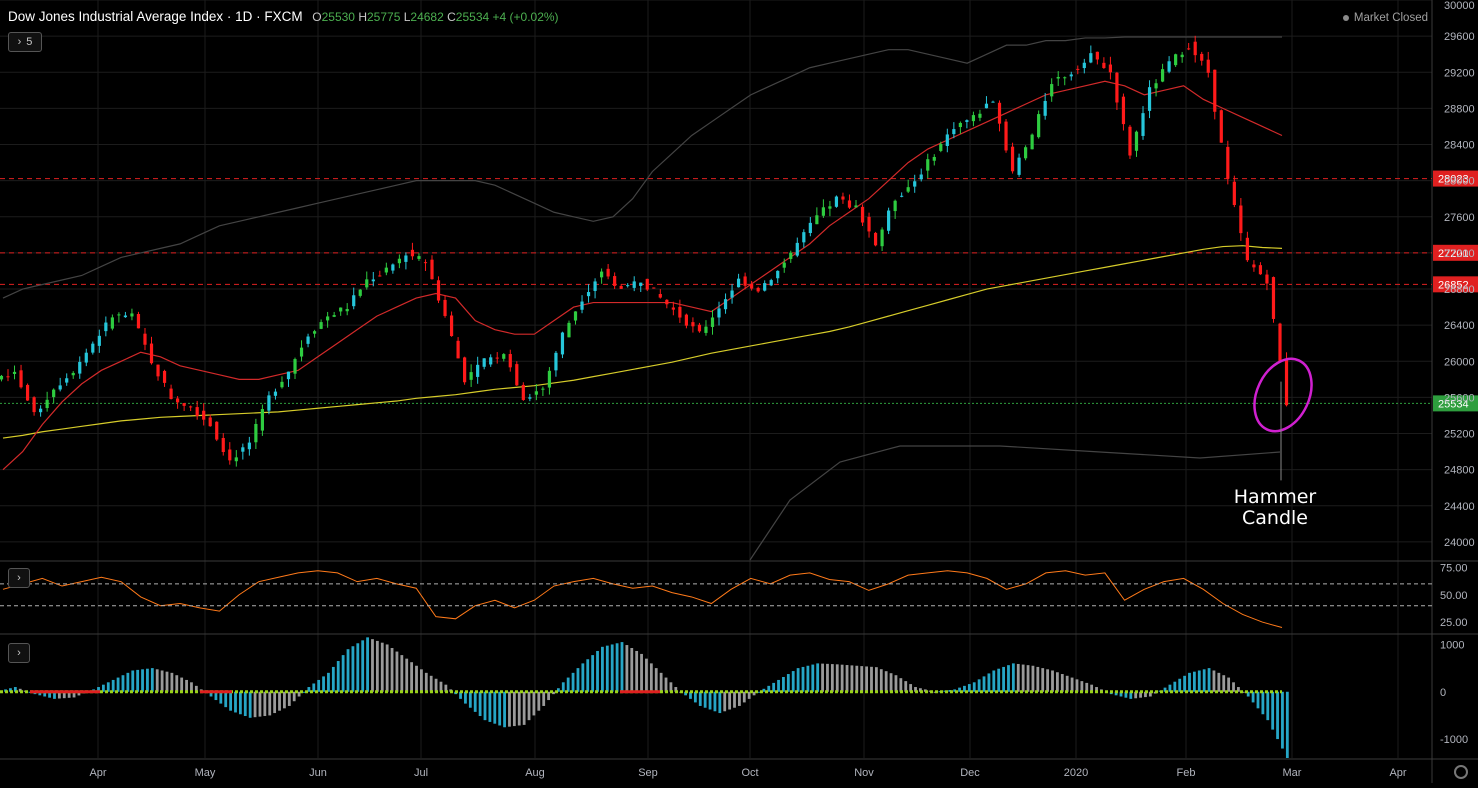 This screenshot has width=1478, height=788. I want to click on macd-axis-tick: 1000, so click(1452, 645).